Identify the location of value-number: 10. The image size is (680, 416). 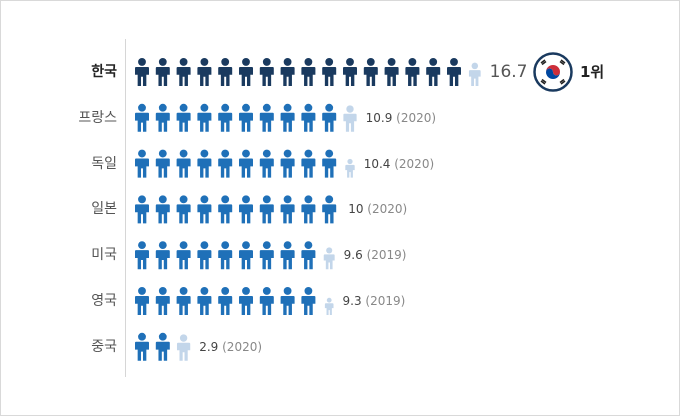
(356, 209).